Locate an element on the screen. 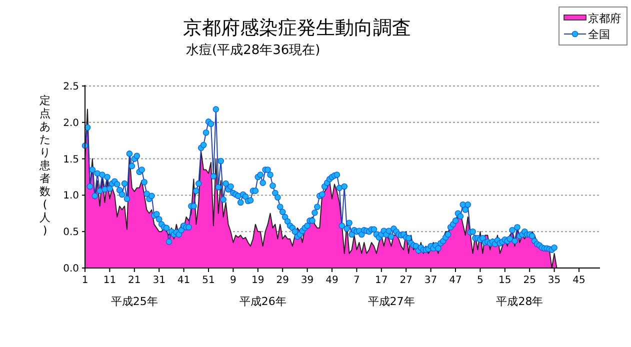 This screenshot has width=631, height=347. chart-subtitle: 水痘(平成28年36現在) is located at coordinates (253, 50).